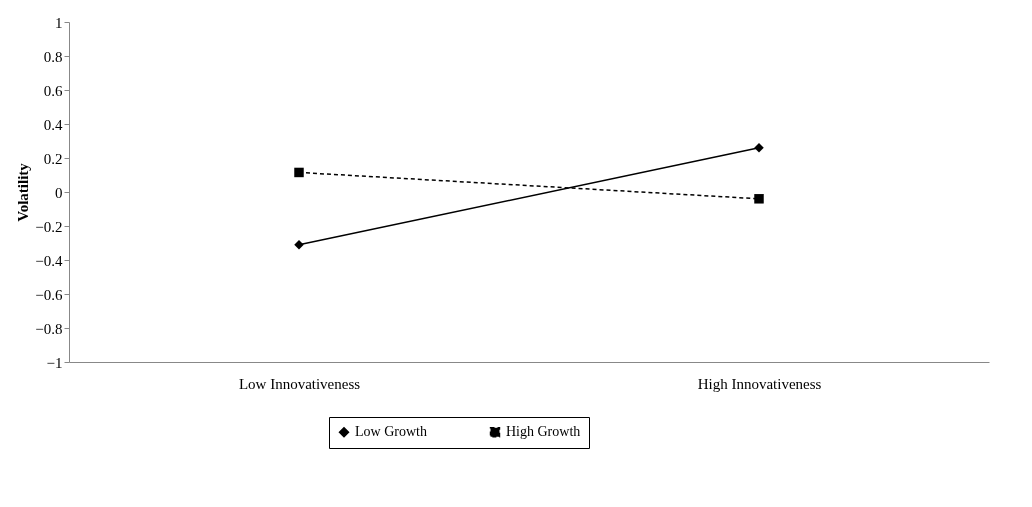 This screenshot has height=507, width=1032. What do you see at coordinates (543, 432) in the screenshot?
I see `legend-label: High Growth` at bounding box center [543, 432].